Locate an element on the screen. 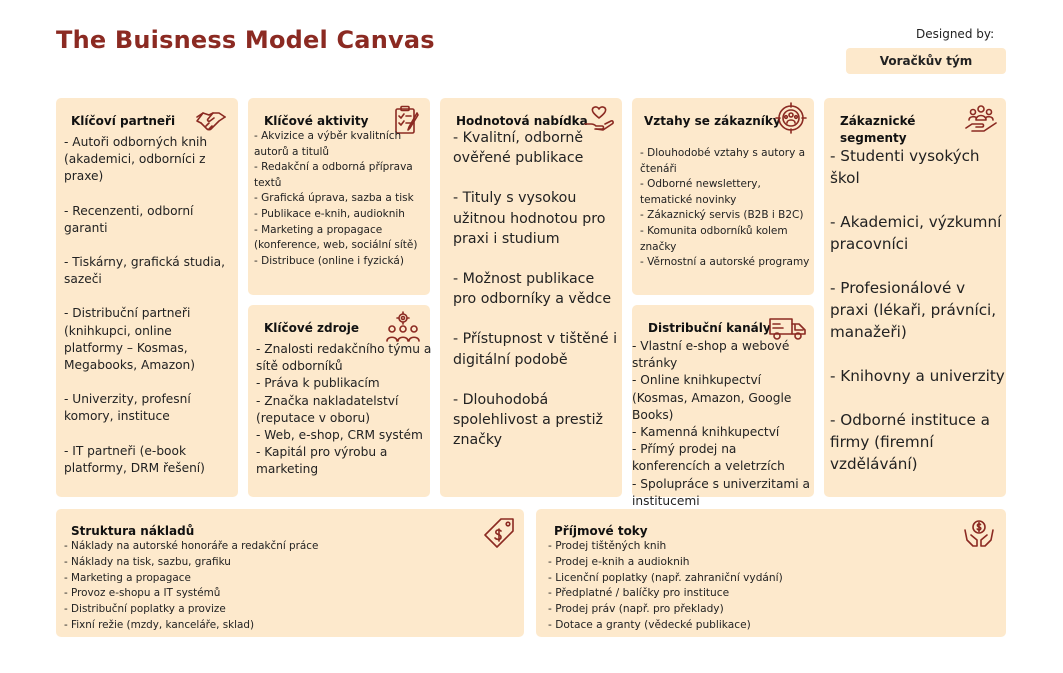  people-hand-icon is located at coordinates (981, 119).